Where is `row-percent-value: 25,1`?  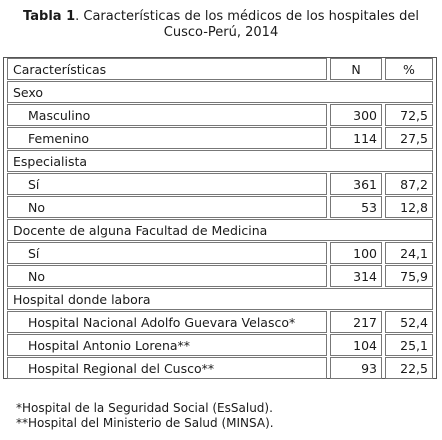
row-percent-value: 25,1 is located at coordinates (409, 345).